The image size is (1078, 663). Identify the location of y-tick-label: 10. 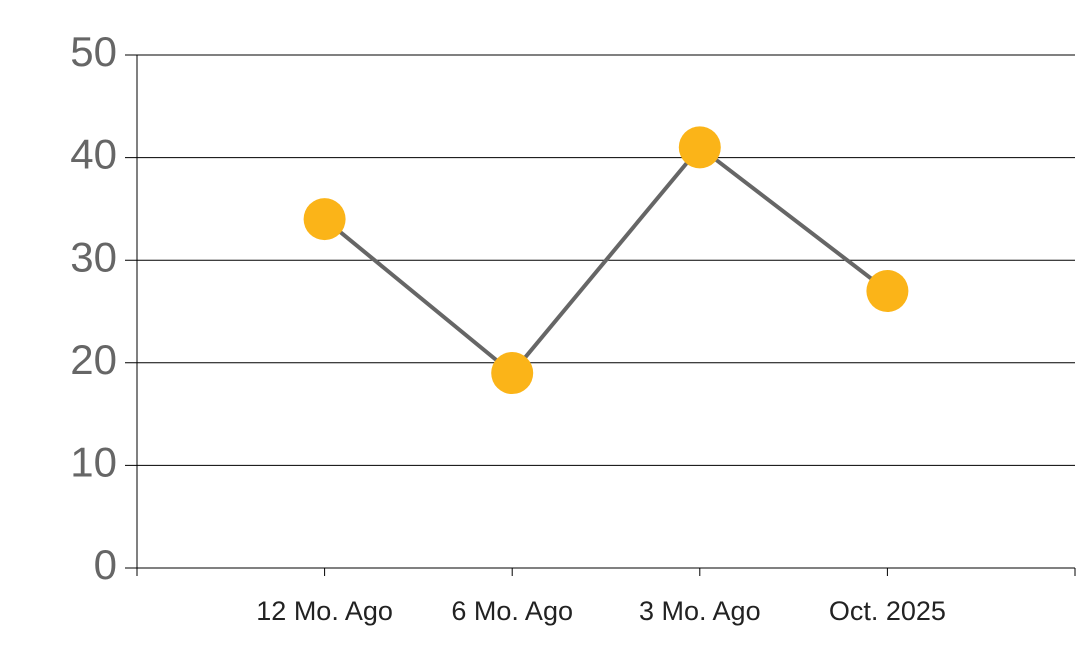
(93, 461).